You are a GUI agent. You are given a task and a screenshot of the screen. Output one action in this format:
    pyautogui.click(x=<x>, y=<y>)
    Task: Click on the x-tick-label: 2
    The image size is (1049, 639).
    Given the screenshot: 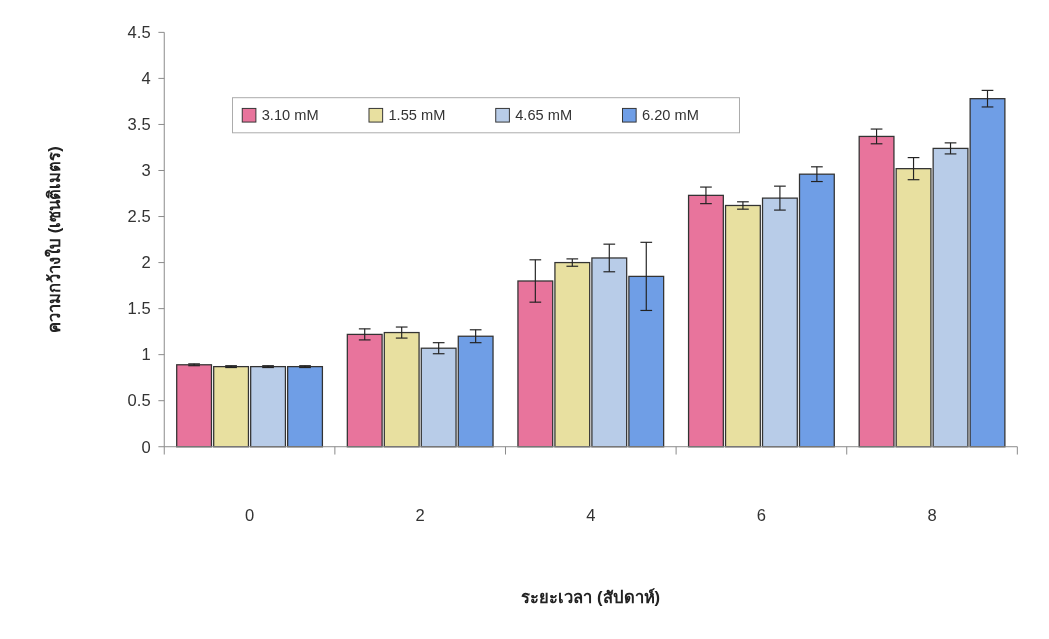 What is the action you would take?
    pyautogui.click(x=420, y=515)
    